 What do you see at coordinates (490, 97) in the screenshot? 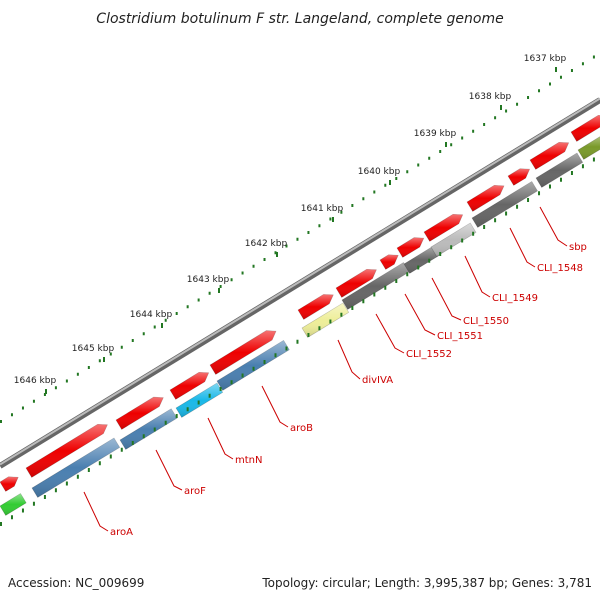
I see `tick-label: 1638 kbp` at bounding box center [490, 97].